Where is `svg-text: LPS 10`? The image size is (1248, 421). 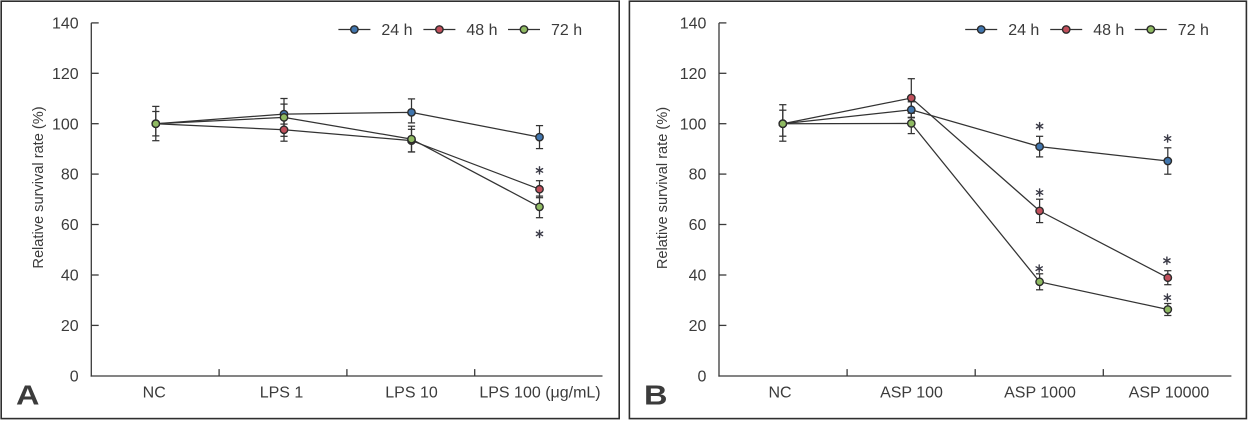 svg-text: LPS 10 is located at coordinates (411, 393).